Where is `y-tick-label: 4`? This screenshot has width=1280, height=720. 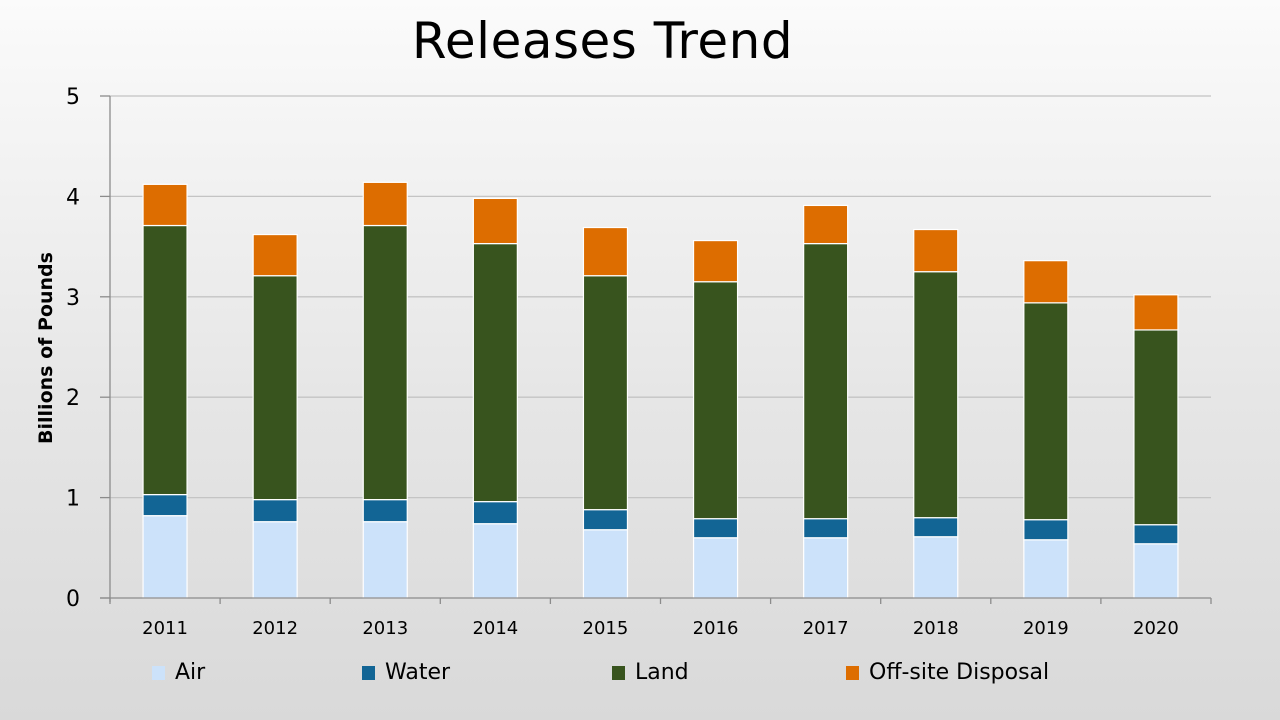
y-tick-label: 4 is located at coordinates (73, 197).